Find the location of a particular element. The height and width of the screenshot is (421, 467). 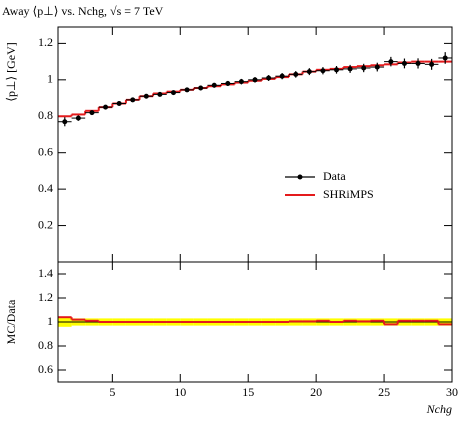

ratio-y-axis-label: MC/Data is located at coordinates (11, 321).